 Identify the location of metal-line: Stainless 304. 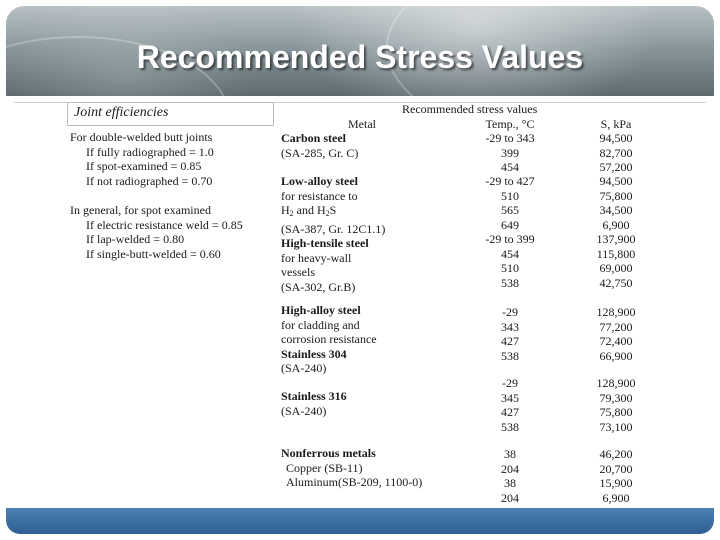
(314, 353).